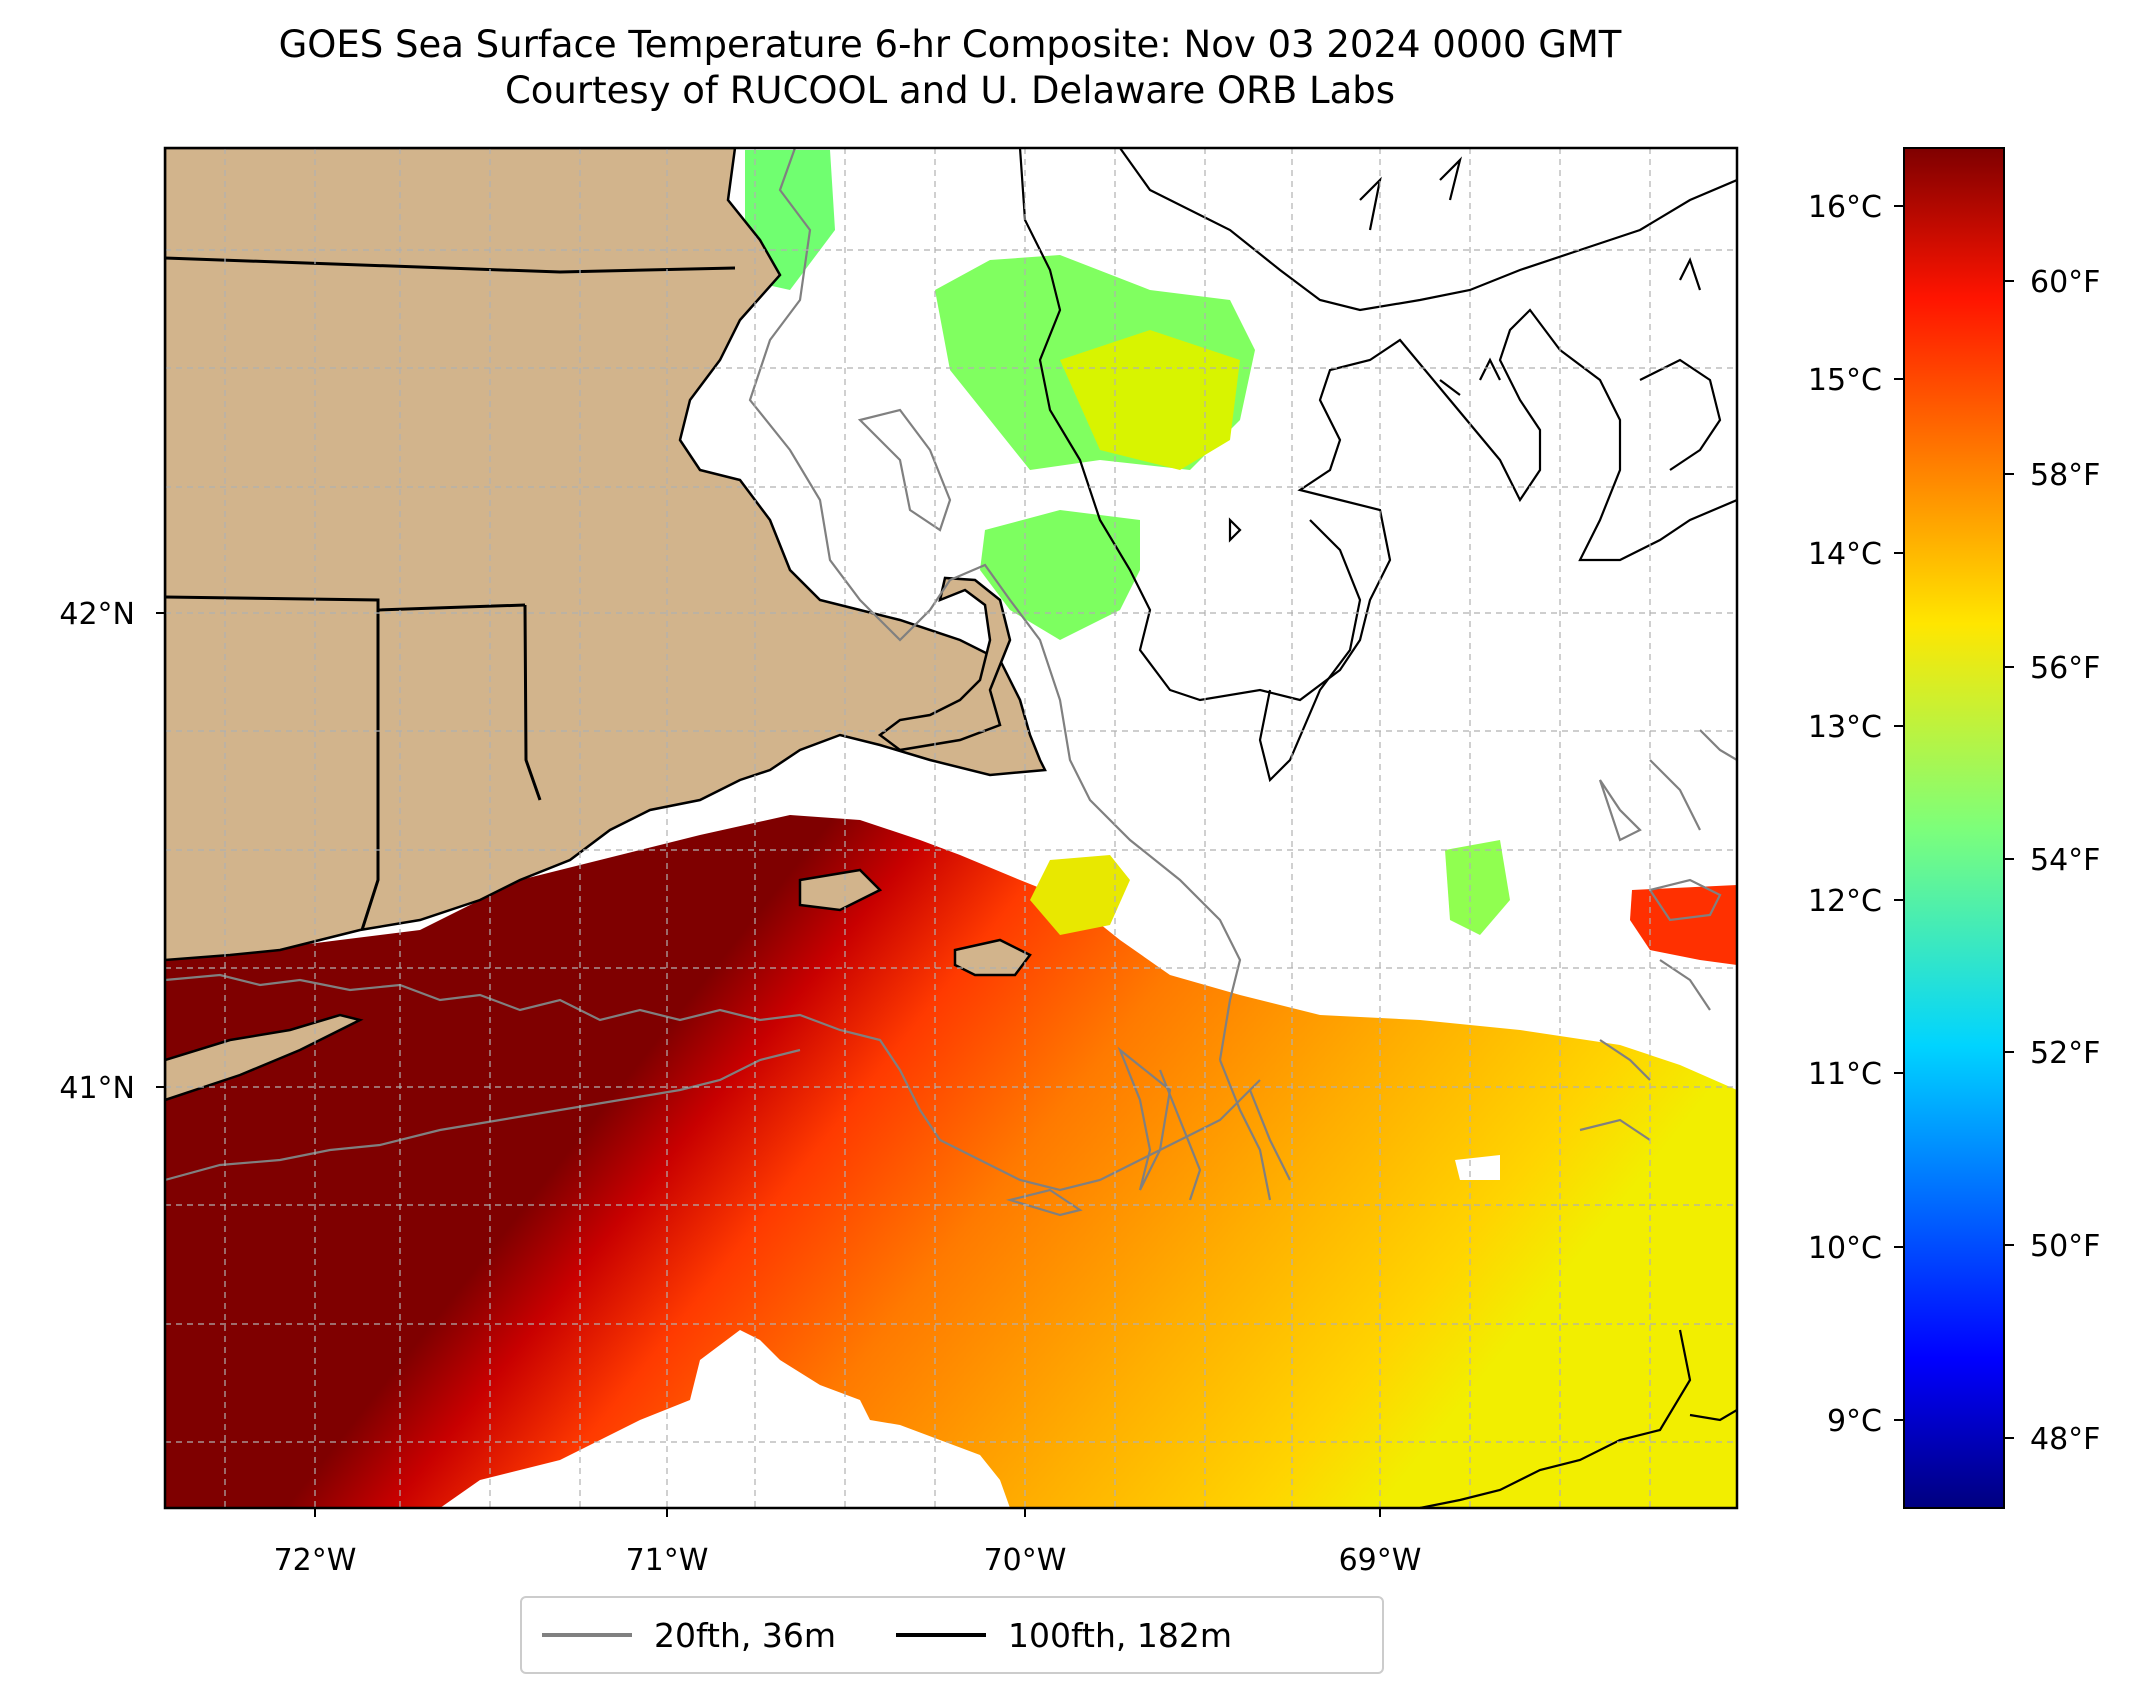 The height and width of the screenshot is (1698, 2154). I want to click on colorbar-fahrenheit-label: 48°F, so click(2065, 1439).